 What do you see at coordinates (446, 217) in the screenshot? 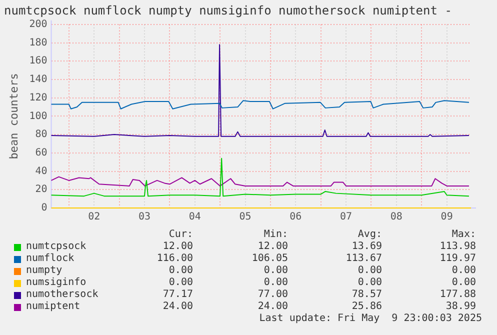
I see `x-tick-label: 09` at bounding box center [446, 217].